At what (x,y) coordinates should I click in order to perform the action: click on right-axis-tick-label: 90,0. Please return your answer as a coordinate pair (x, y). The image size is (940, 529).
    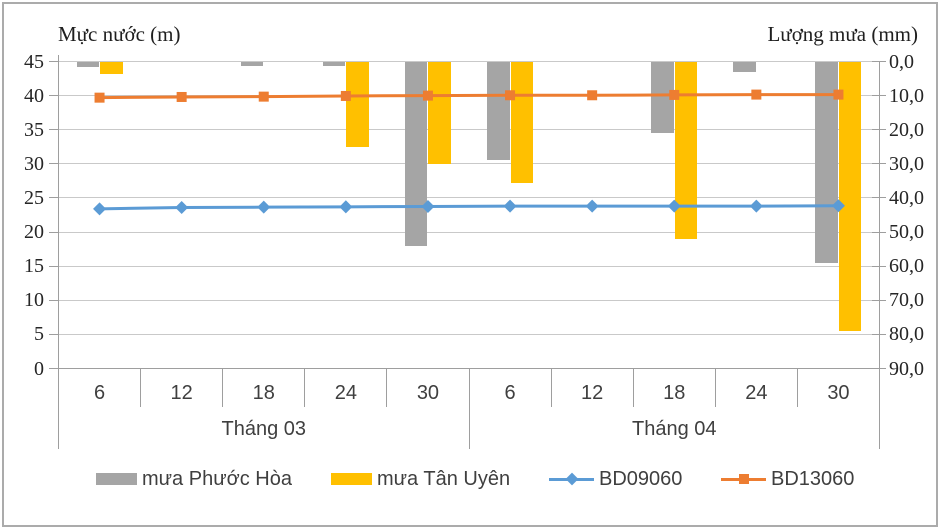
    Looking at the image, I should click on (906, 368).